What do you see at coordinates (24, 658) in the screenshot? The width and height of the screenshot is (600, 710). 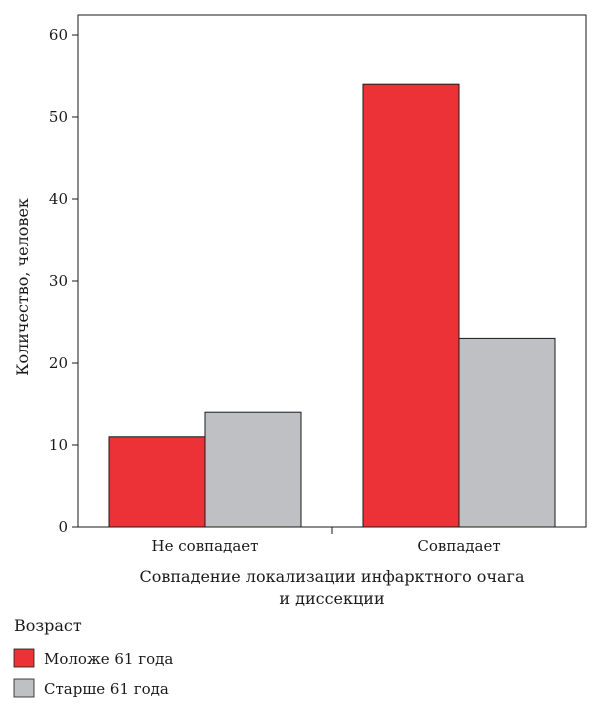 I see `legend-swatch-young` at bounding box center [24, 658].